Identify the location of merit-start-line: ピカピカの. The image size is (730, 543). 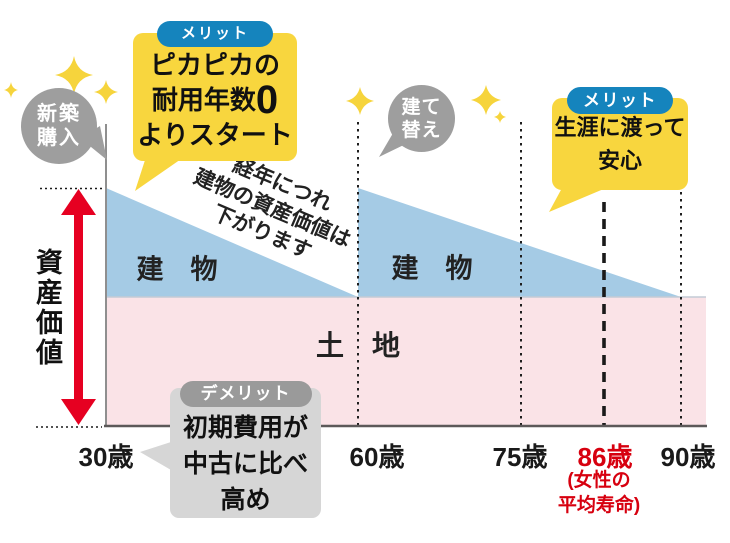
(214, 65).